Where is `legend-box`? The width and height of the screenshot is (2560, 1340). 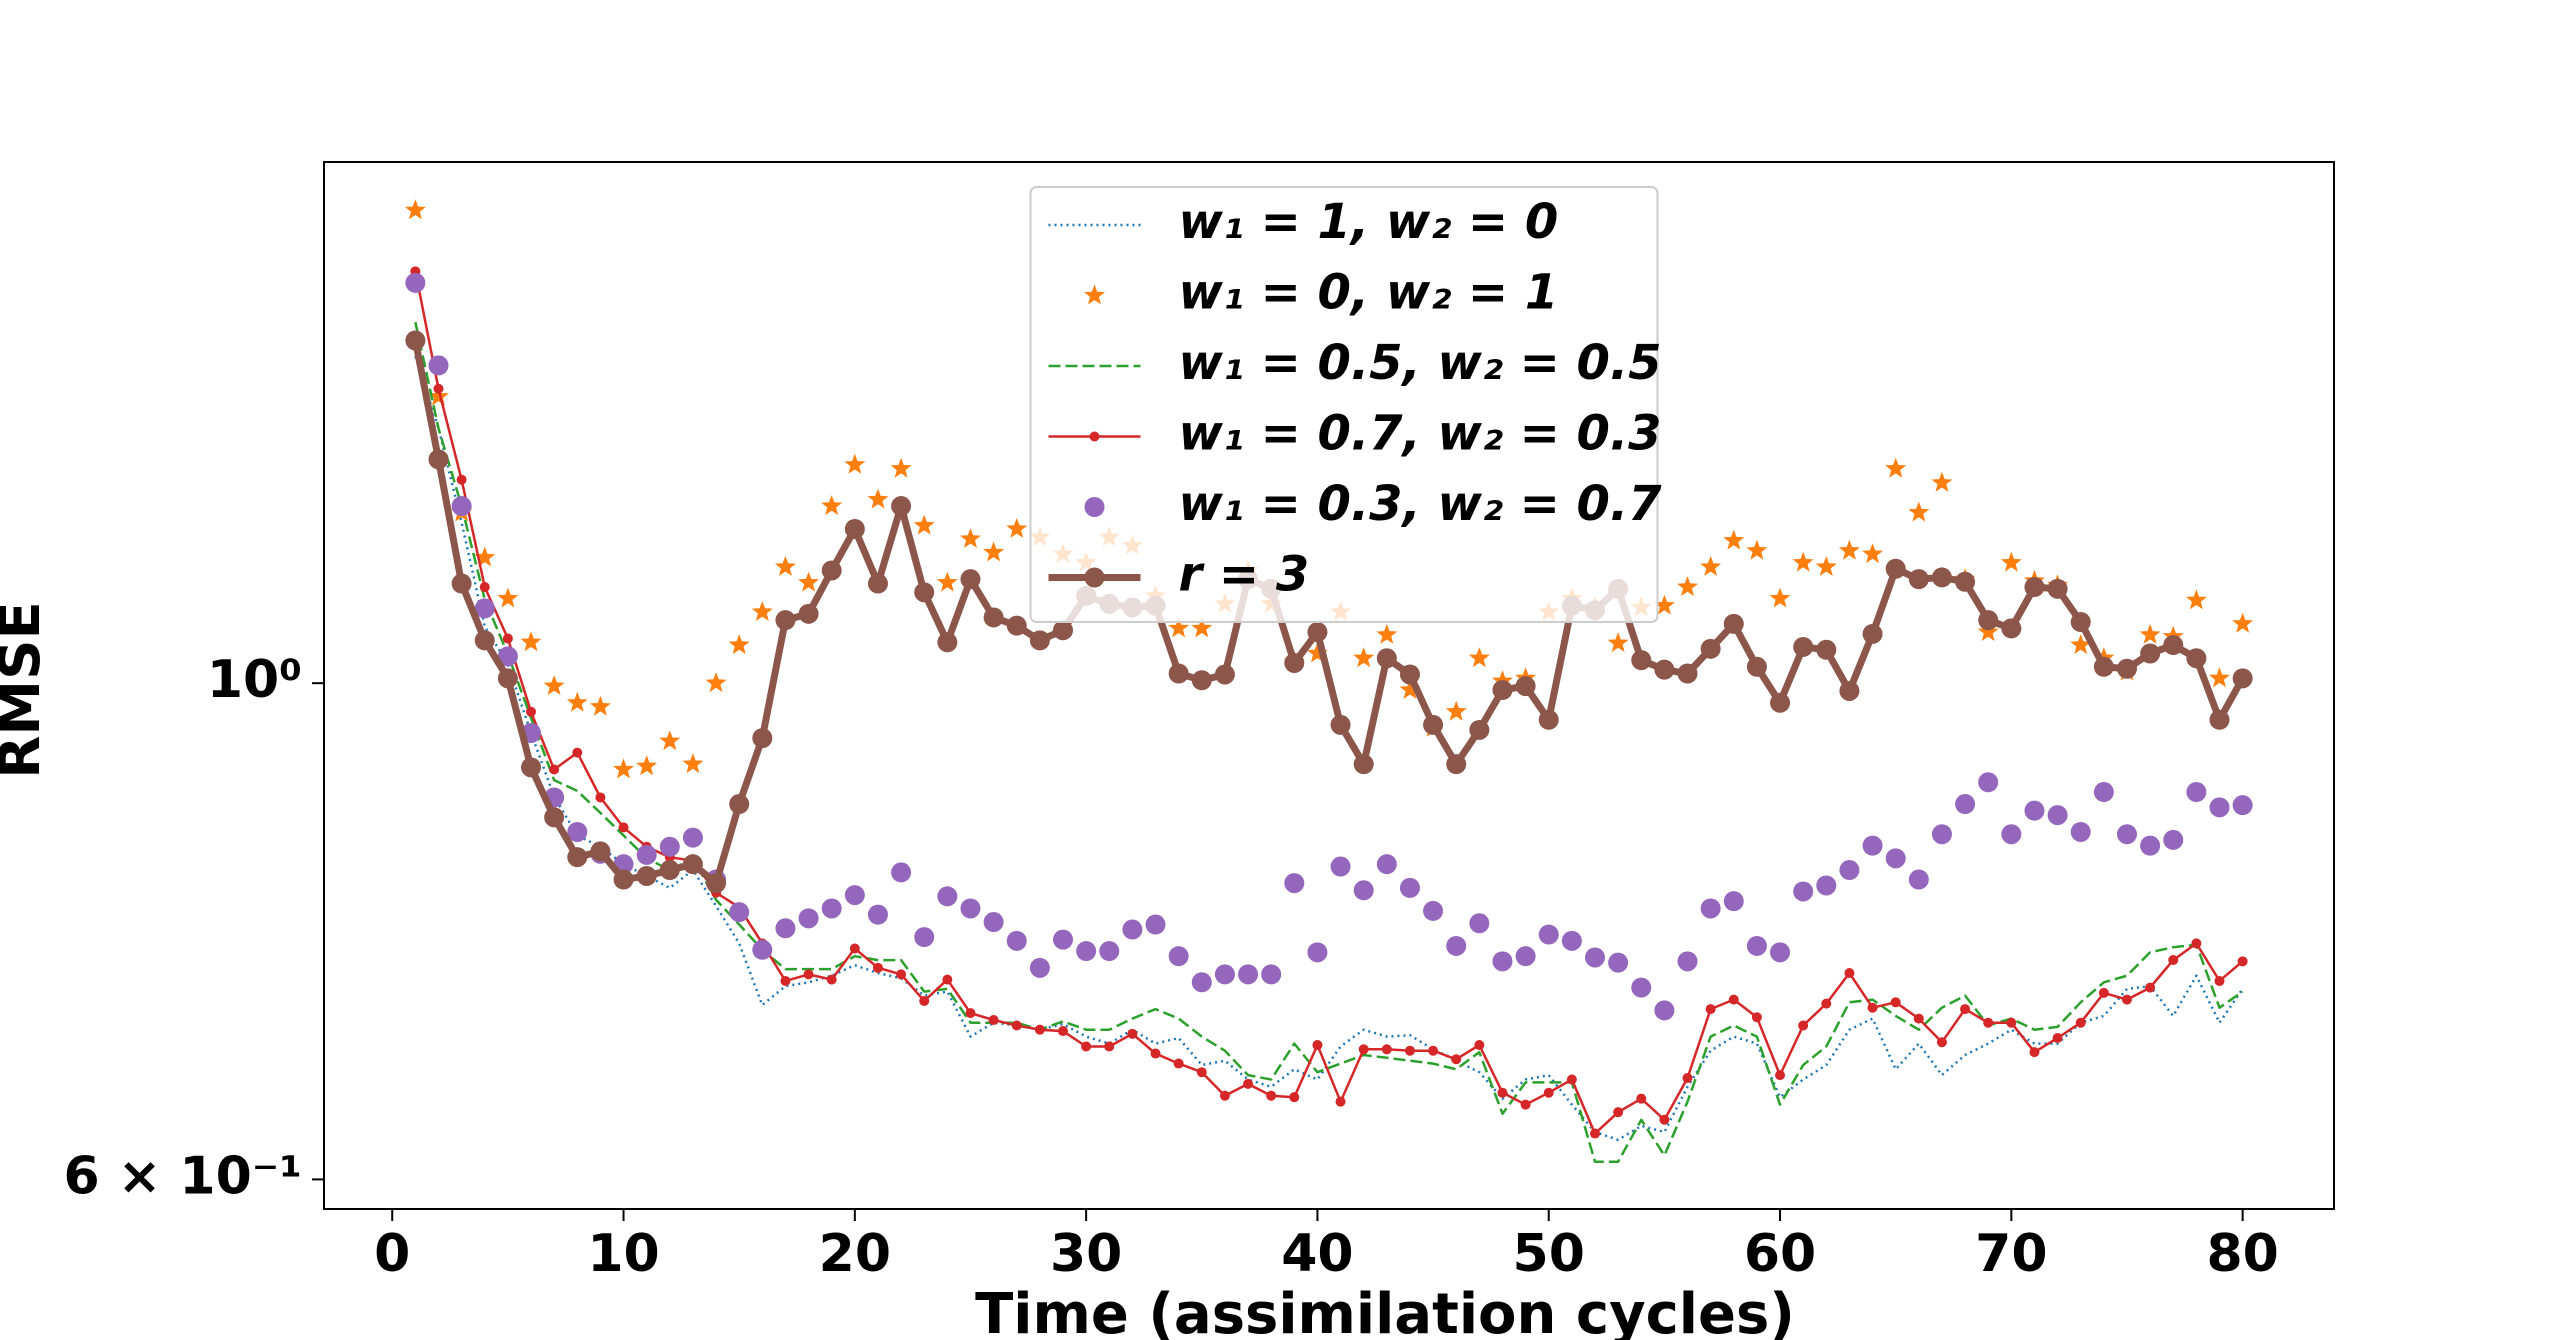
legend-box is located at coordinates (1344, 404).